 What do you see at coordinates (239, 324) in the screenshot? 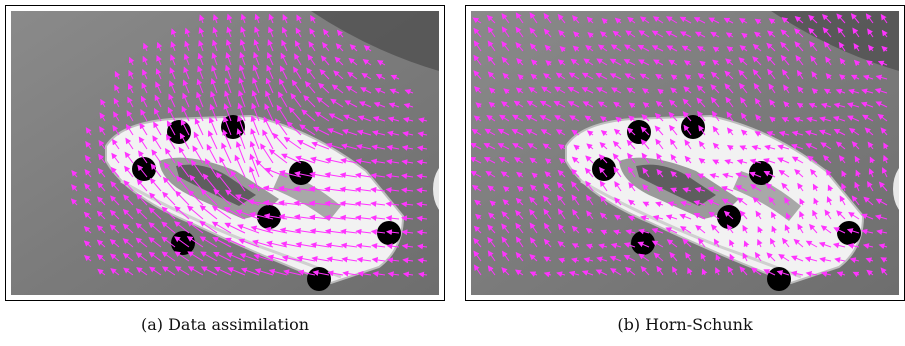
I see `caption-a-text: Data assimilation` at bounding box center [239, 324].